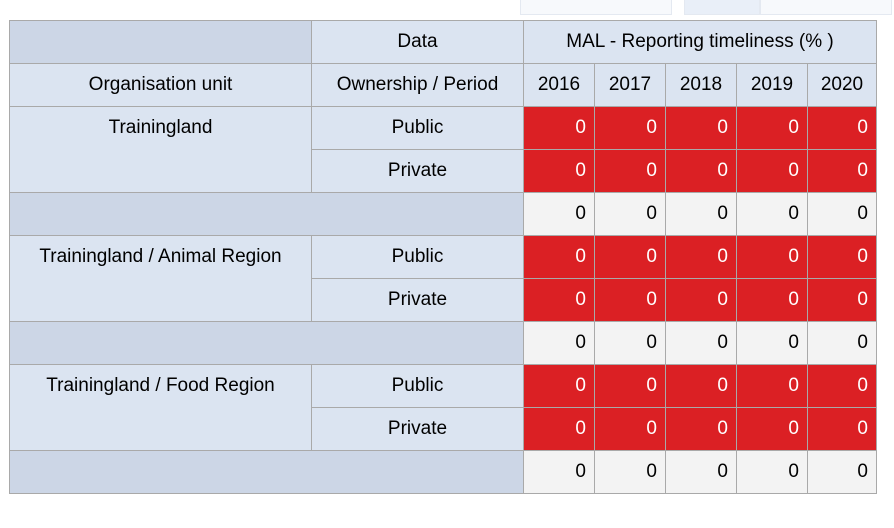  I want to click on header-row-data: Data MAL - Reporting timeliness (% ), so click(443, 42).